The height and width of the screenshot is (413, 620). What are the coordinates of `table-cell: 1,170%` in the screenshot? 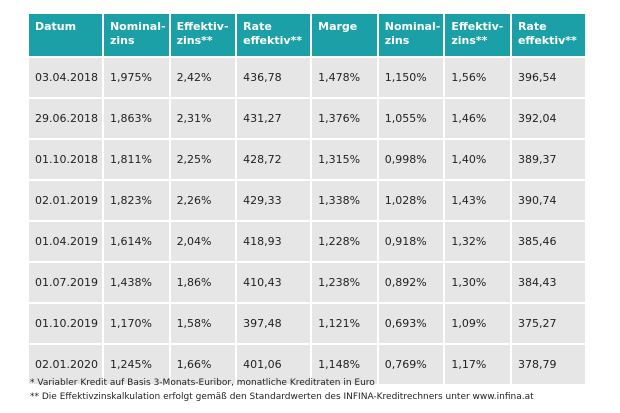 It's located at (136, 323).